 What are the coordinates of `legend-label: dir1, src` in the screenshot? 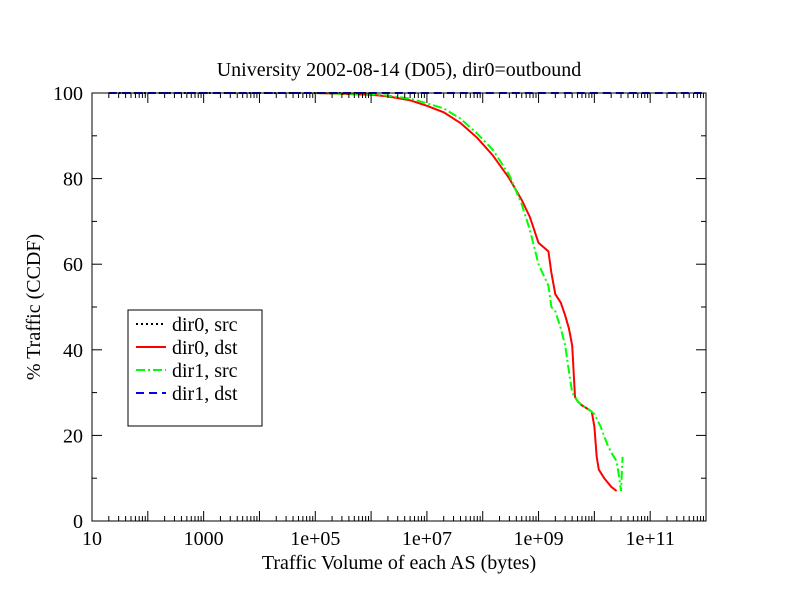 It's located at (205, 371).